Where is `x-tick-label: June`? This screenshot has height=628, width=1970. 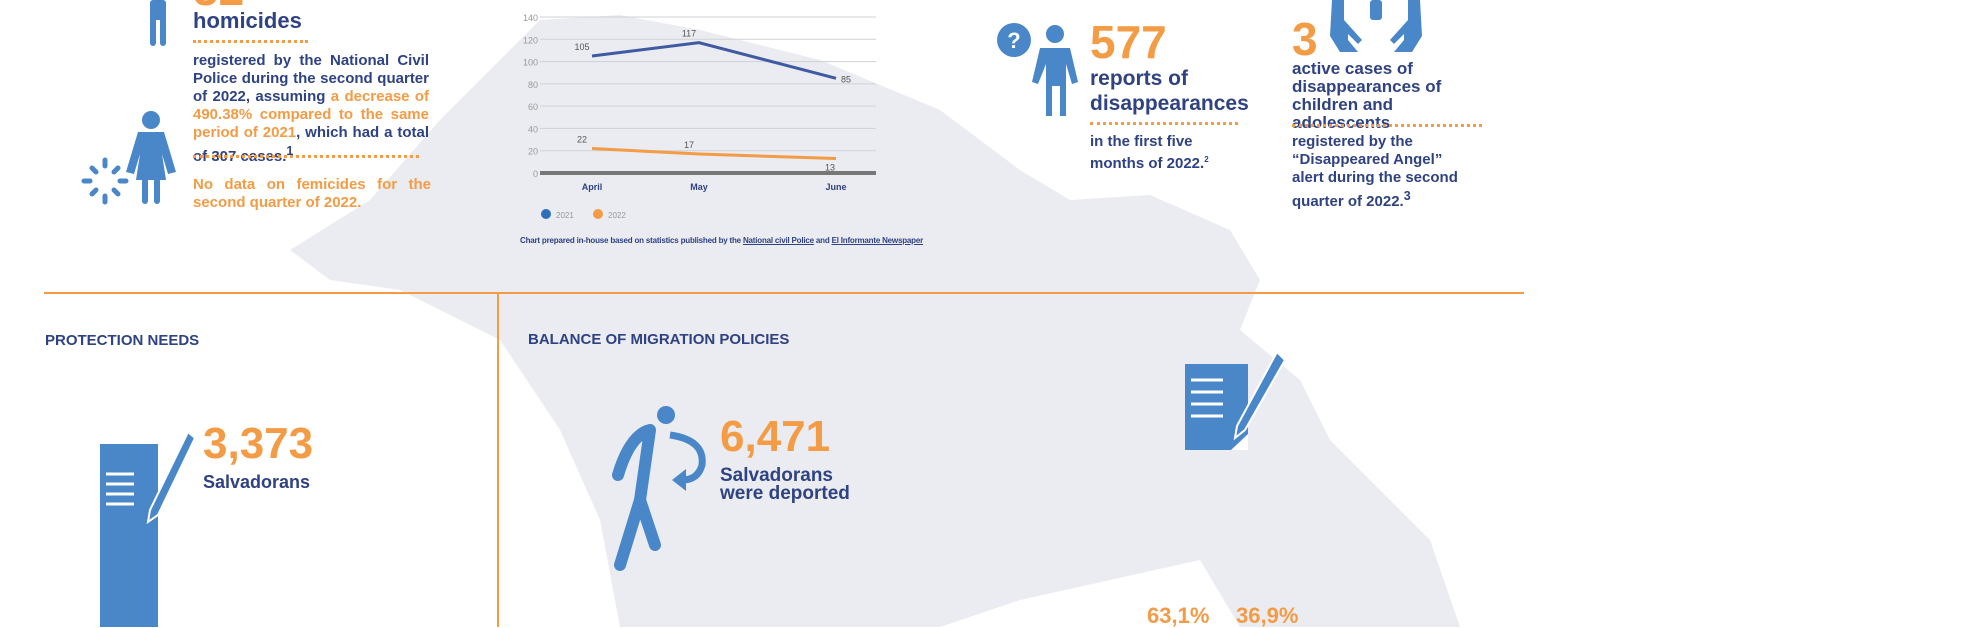
x-tick-label: June is located at coordinates (835, 187).